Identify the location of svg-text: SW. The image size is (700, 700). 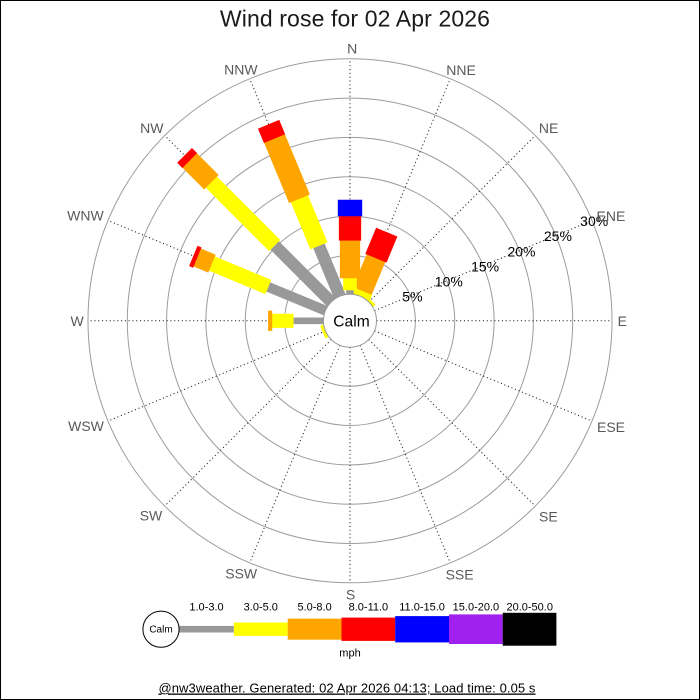
(151, 516).